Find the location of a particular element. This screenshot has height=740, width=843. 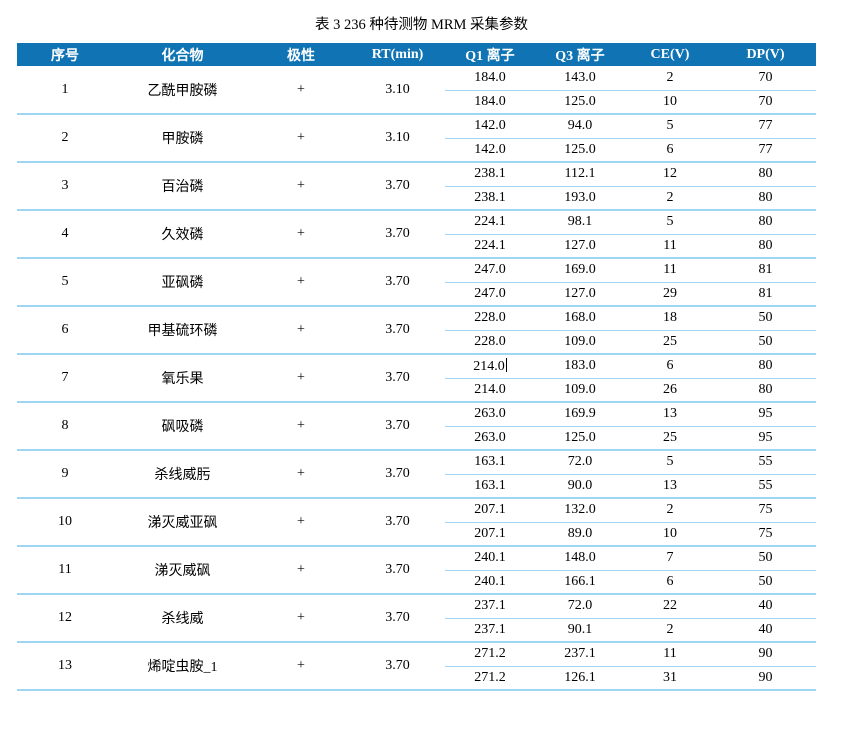

compound-cell: 甲基硫环磷 is located at coordinates (182, 330).